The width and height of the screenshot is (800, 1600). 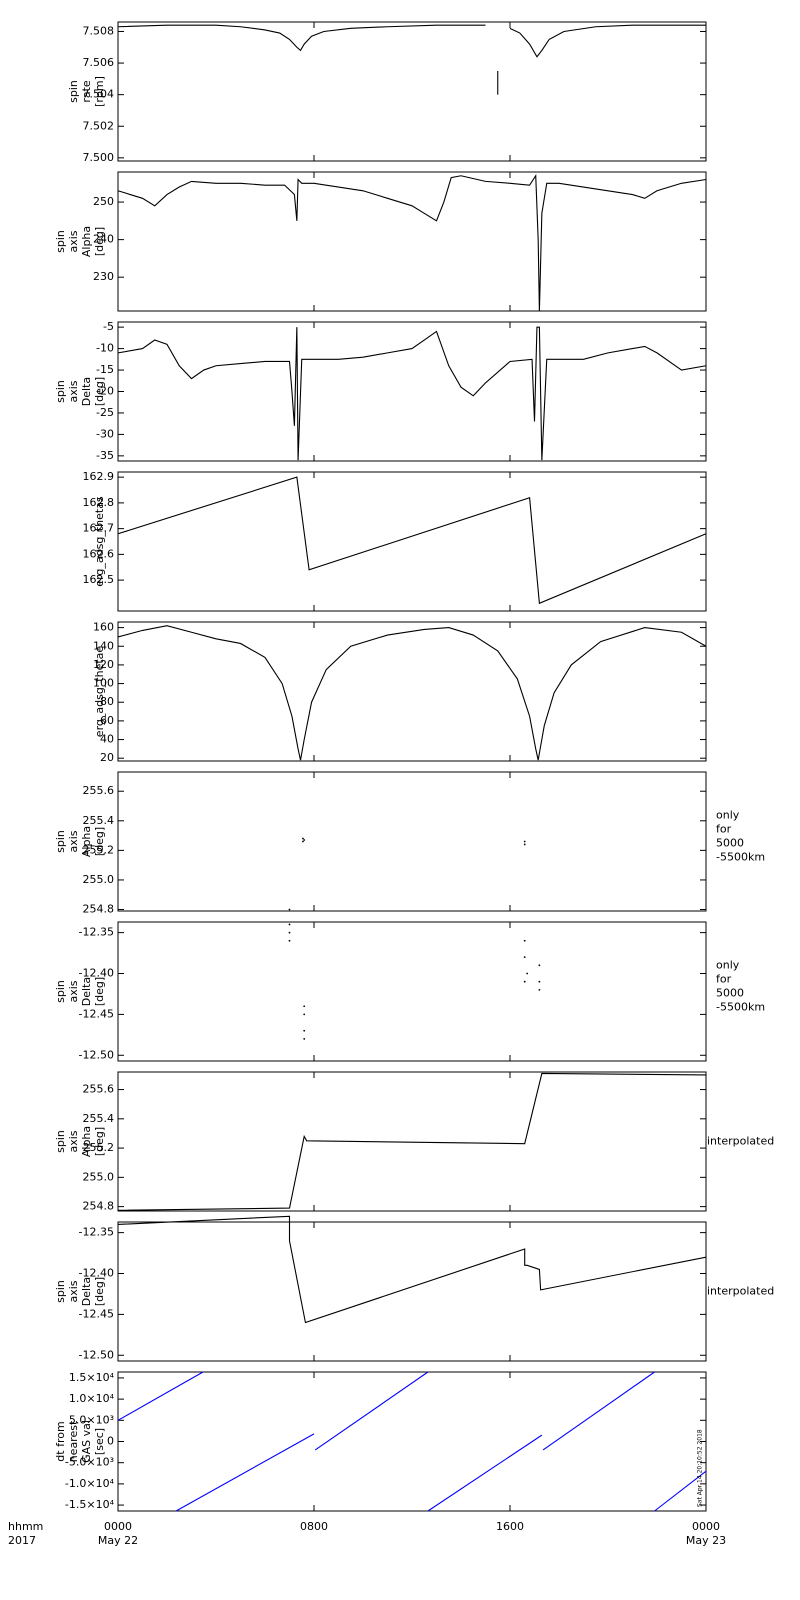 I want to click on y-tick-label: 140, so click(x=103, y=645).